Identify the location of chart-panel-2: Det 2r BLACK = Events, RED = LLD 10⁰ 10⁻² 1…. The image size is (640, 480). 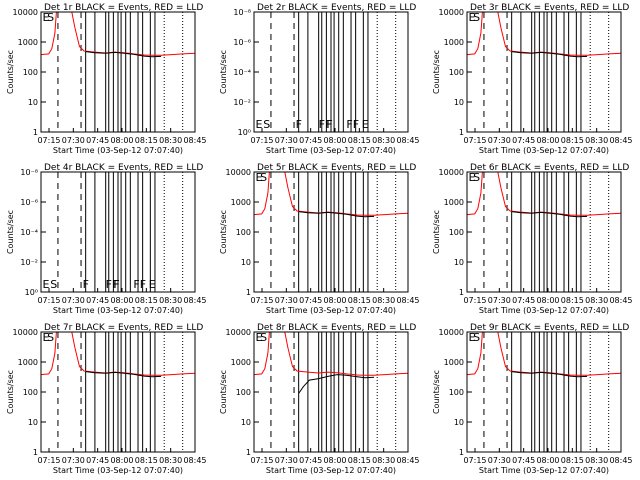
(319, 79).